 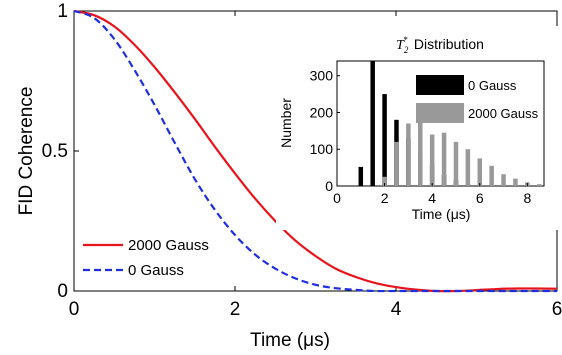 What do you see at coordinates (450, 123) in the screenshot?
I see `inset-bars` at bounding box center [450, 123].